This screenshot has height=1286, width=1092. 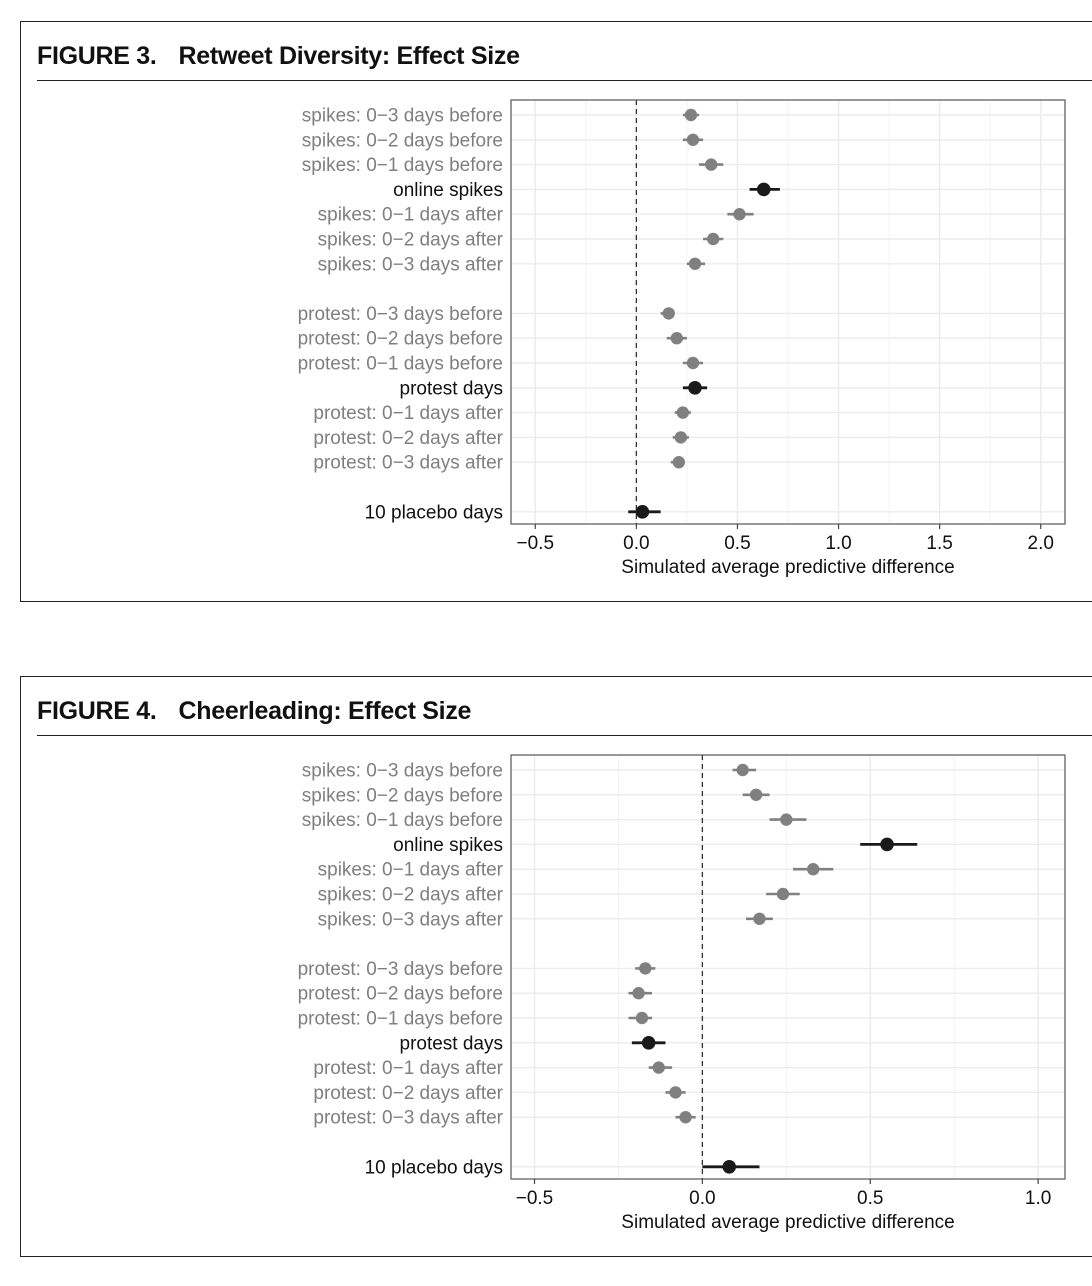 What do you see at coordinates (939, 543) in the screenshot?
I see `figure-3-x-tick-label: 1.5` at bounding box center [939, 543].